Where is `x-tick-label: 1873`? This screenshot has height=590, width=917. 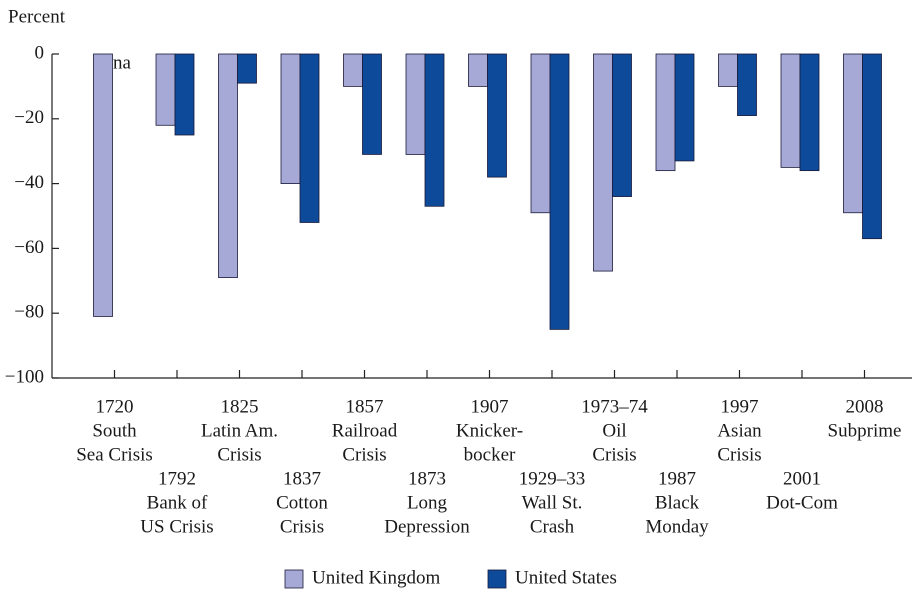
x-tick-label: 1873 is located at coordinates (427, 478).